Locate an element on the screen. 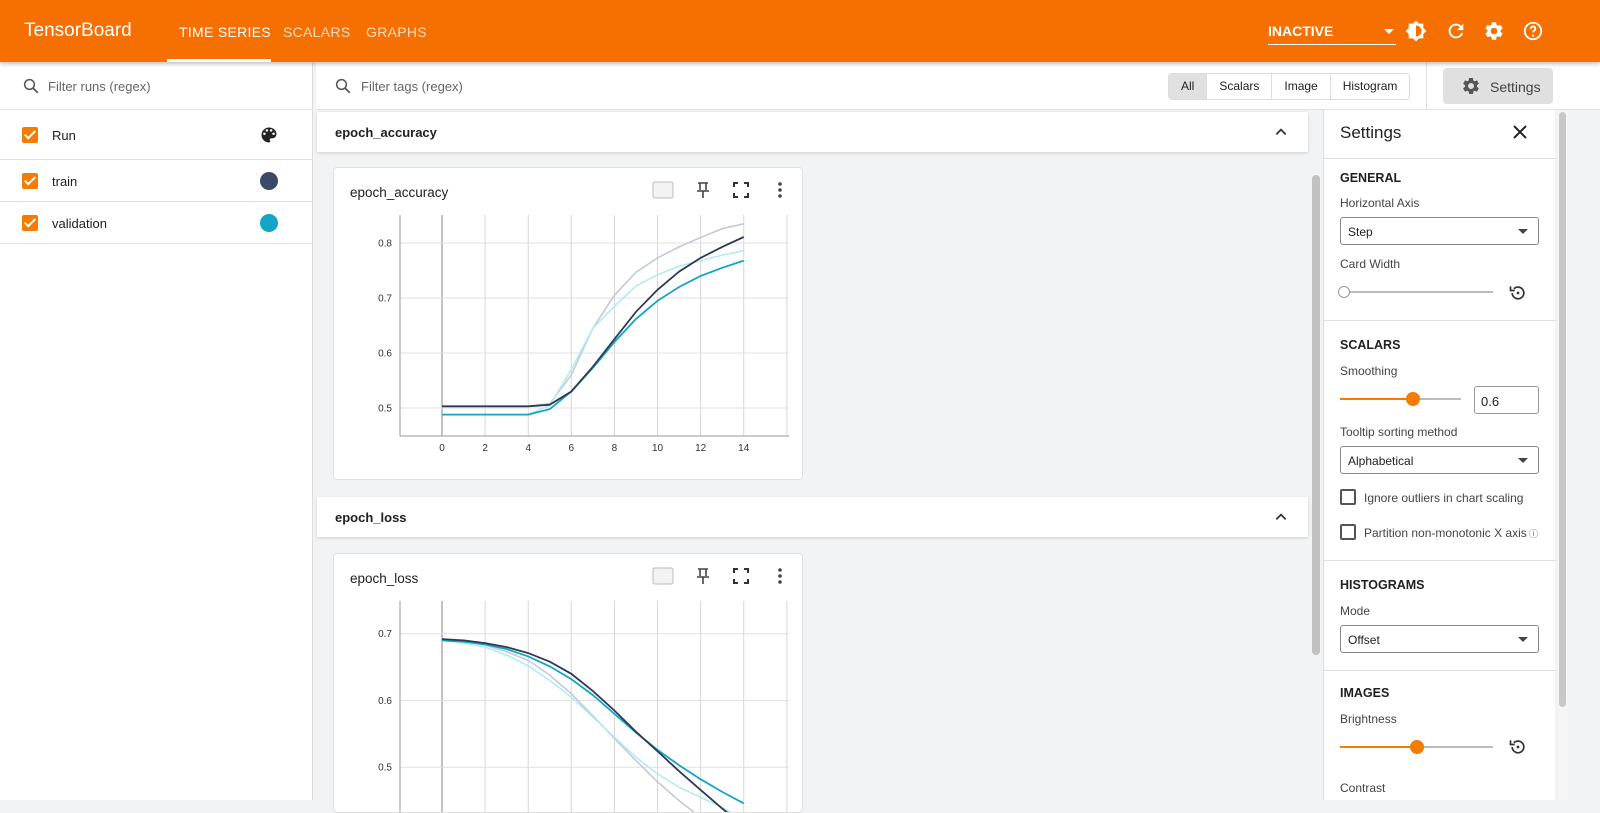 This screenshot has height=813, width=1600. type-filter-all: All is located at coordinates (1188, 86).